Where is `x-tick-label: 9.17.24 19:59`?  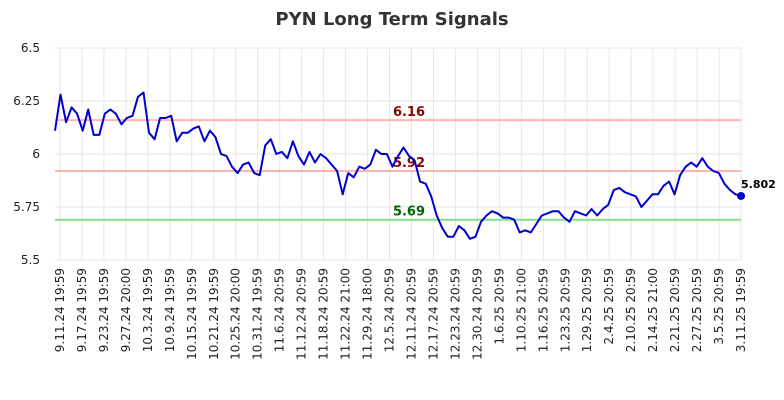 x-tick-label: 9.17.24 19:59 is located at coordinates (82, 310).